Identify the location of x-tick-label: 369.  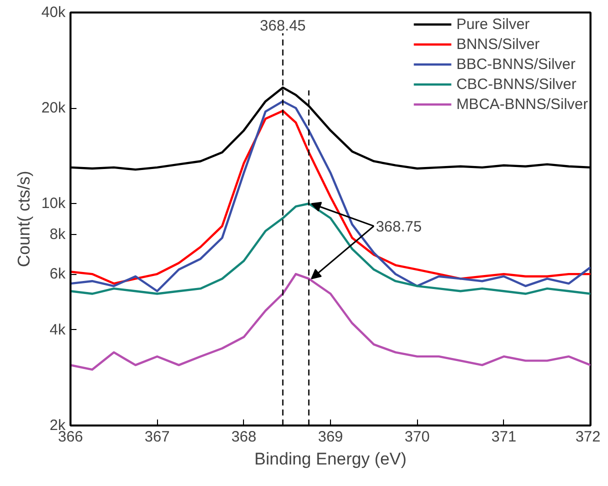
(331, 437).